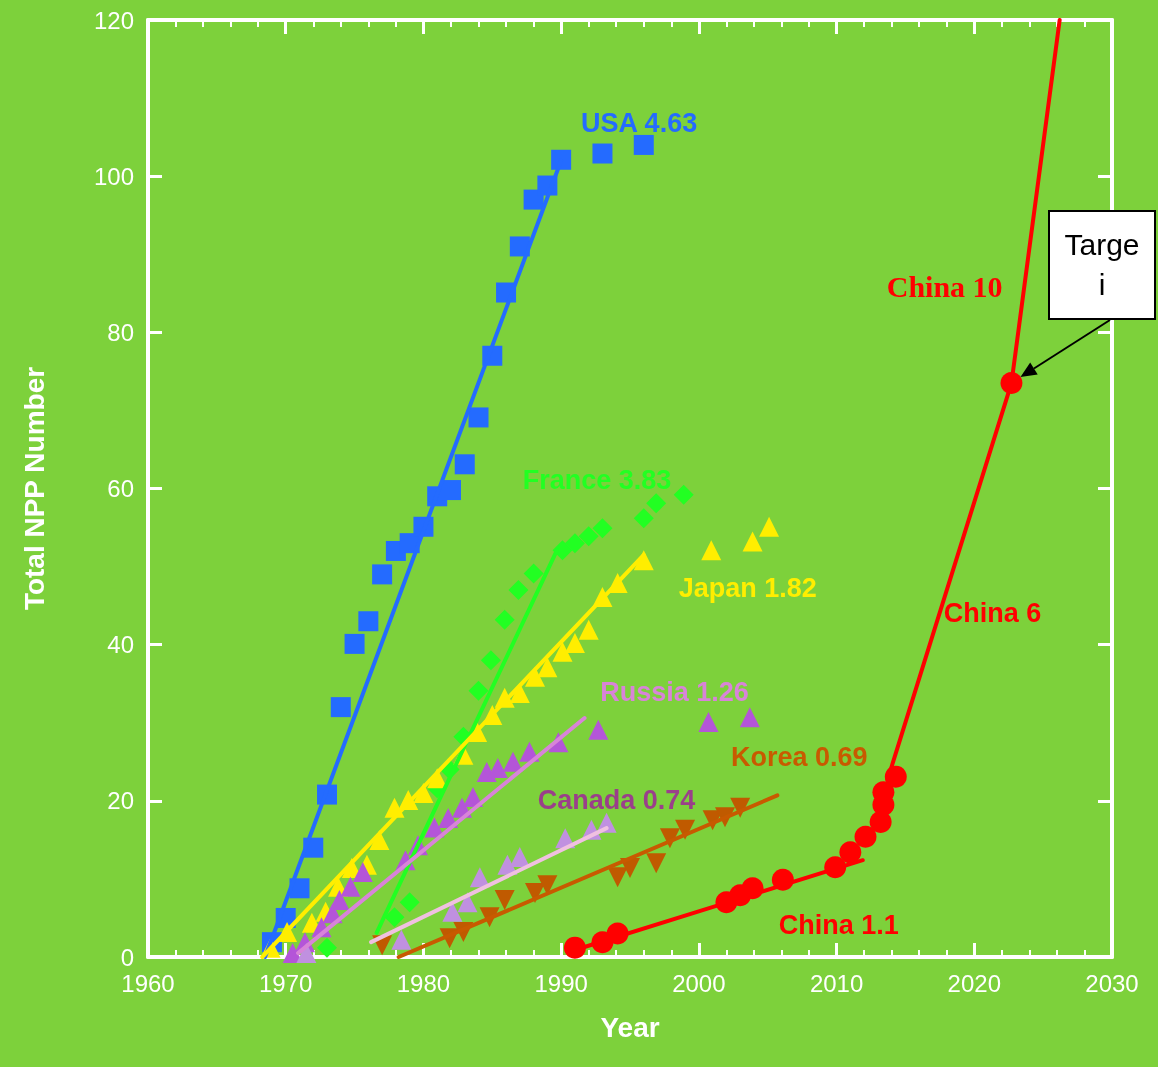 This screenshot has width=1158, height=1067. I want to click on y-tick-label: 0, so click(127, 957).